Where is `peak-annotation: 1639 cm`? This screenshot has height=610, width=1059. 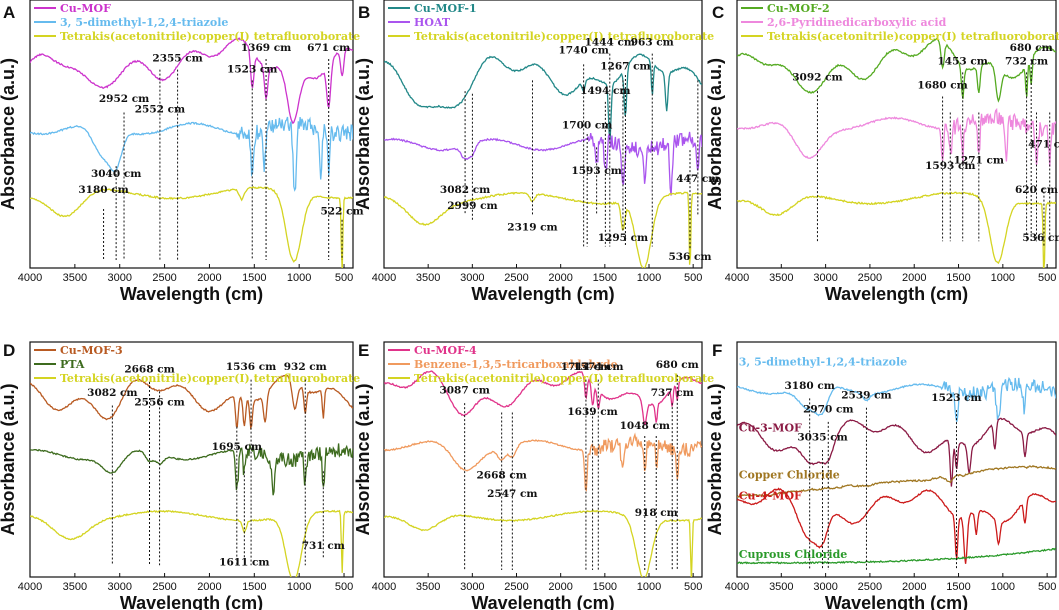
peak-annotation: 1639 cm is located at coordinates (592, 412).